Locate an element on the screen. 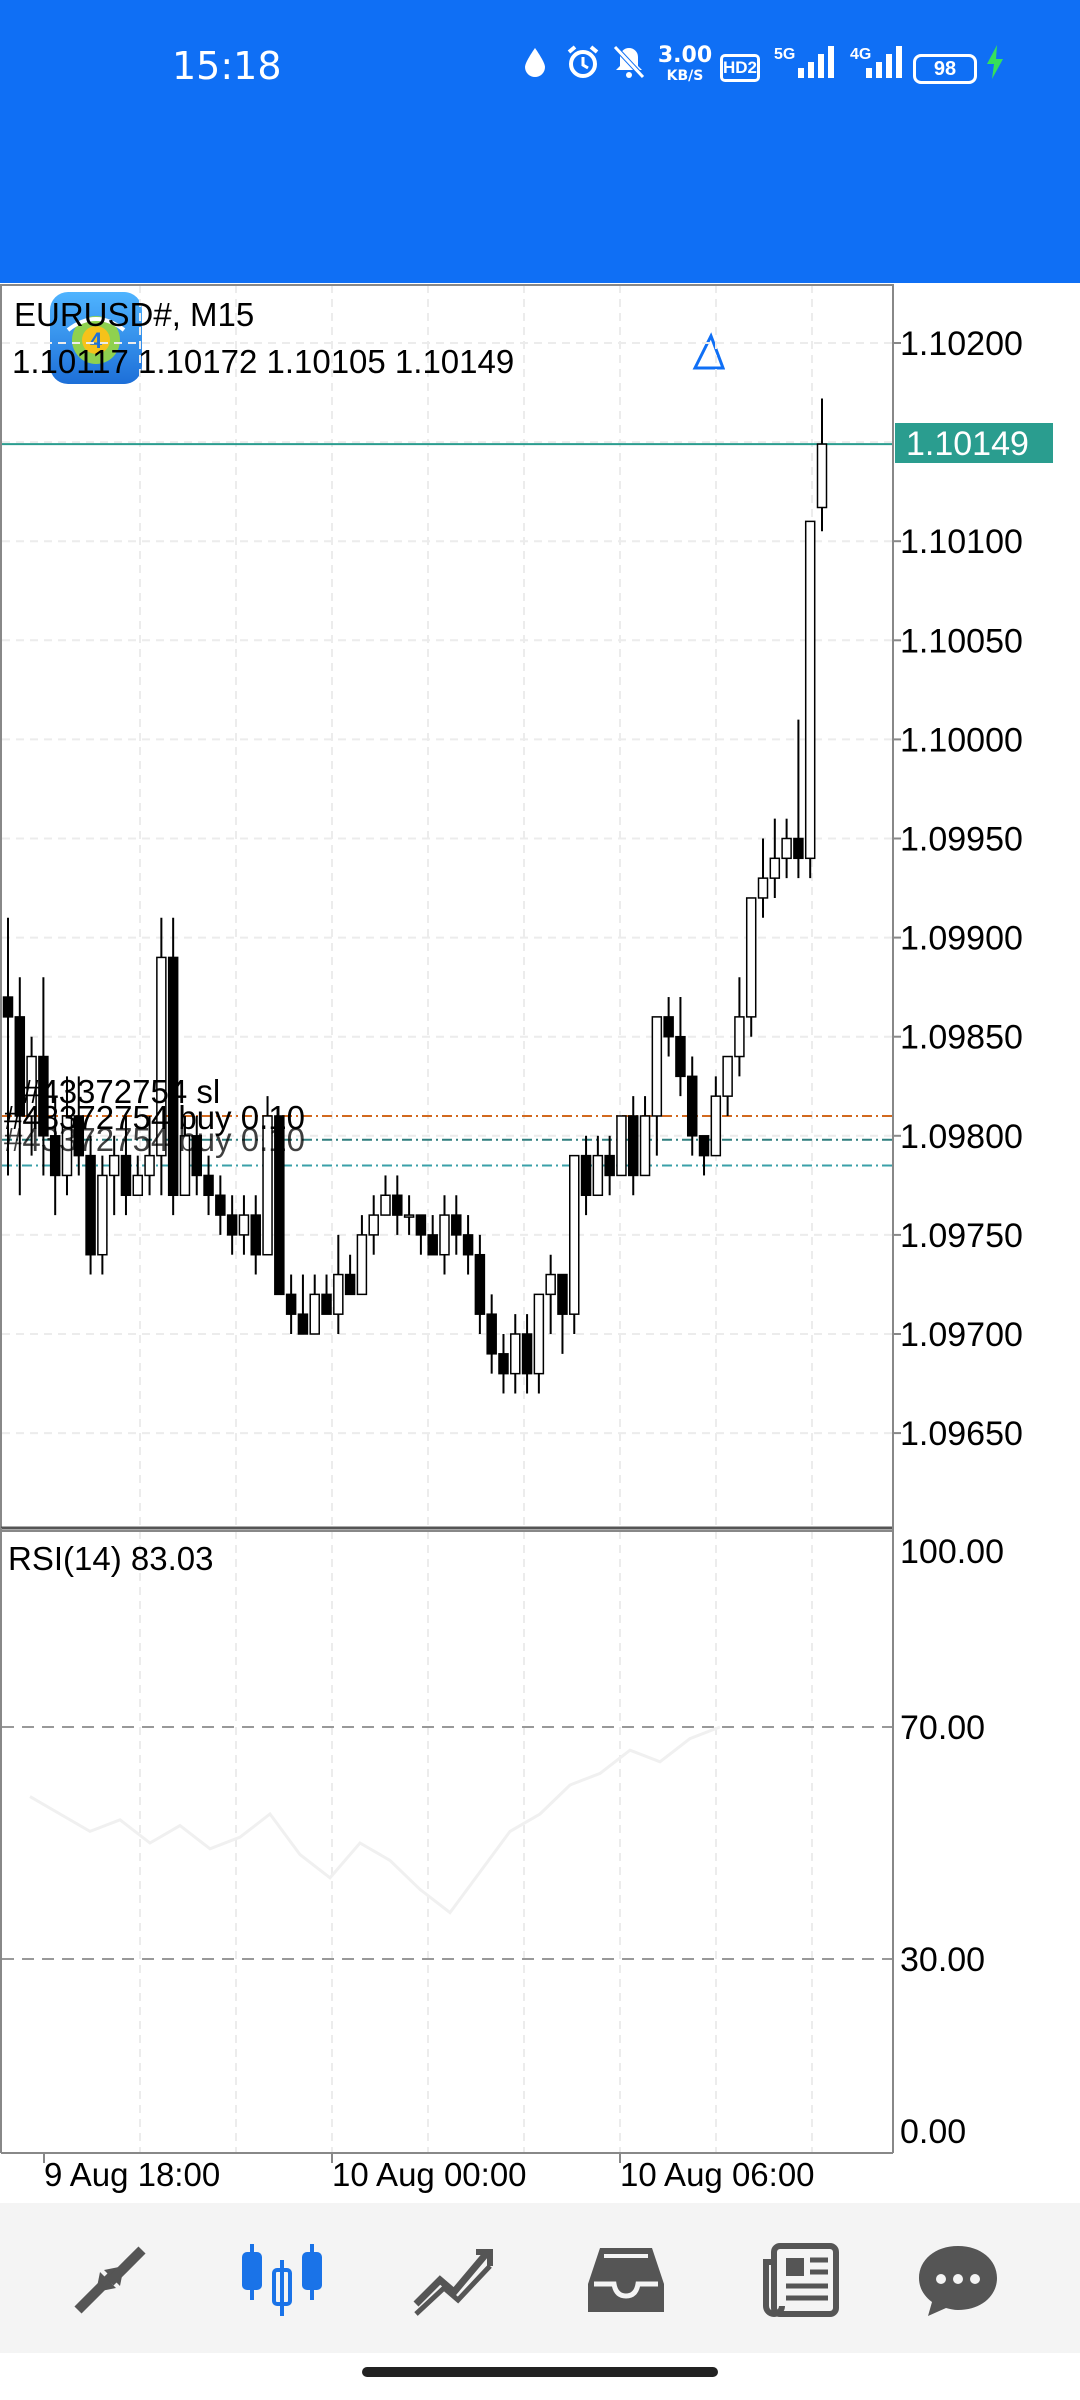 Image resolution: width=1080 pixels, height=2400 pixels. nav-history-button is located at coordinates (626, 2280).